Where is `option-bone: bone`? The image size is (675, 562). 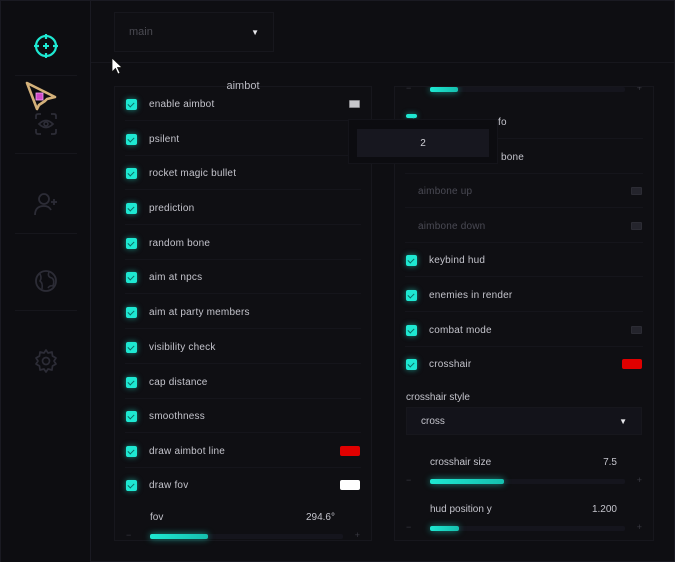 option-bone: bone is located at coordinates (524, 157).